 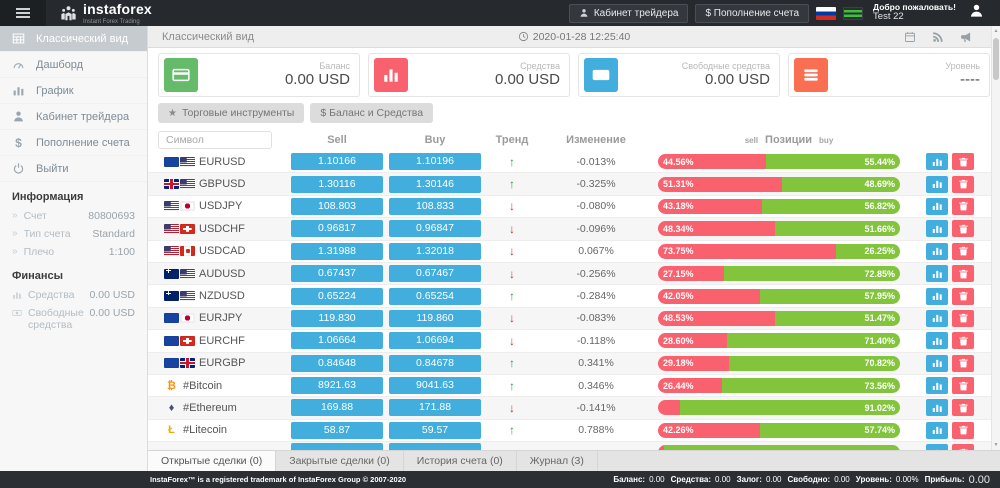 I want to click on chevrons-icon: », so click(x=15, y=233).